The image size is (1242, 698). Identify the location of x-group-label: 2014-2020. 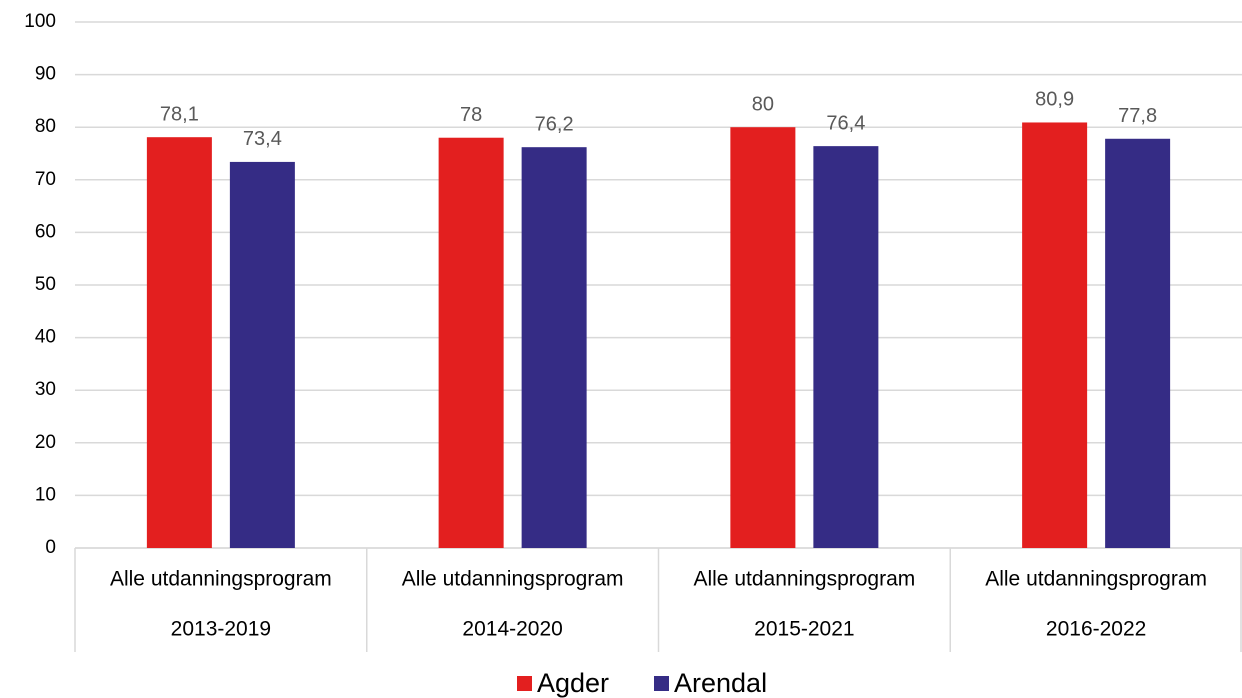
(512, 629).